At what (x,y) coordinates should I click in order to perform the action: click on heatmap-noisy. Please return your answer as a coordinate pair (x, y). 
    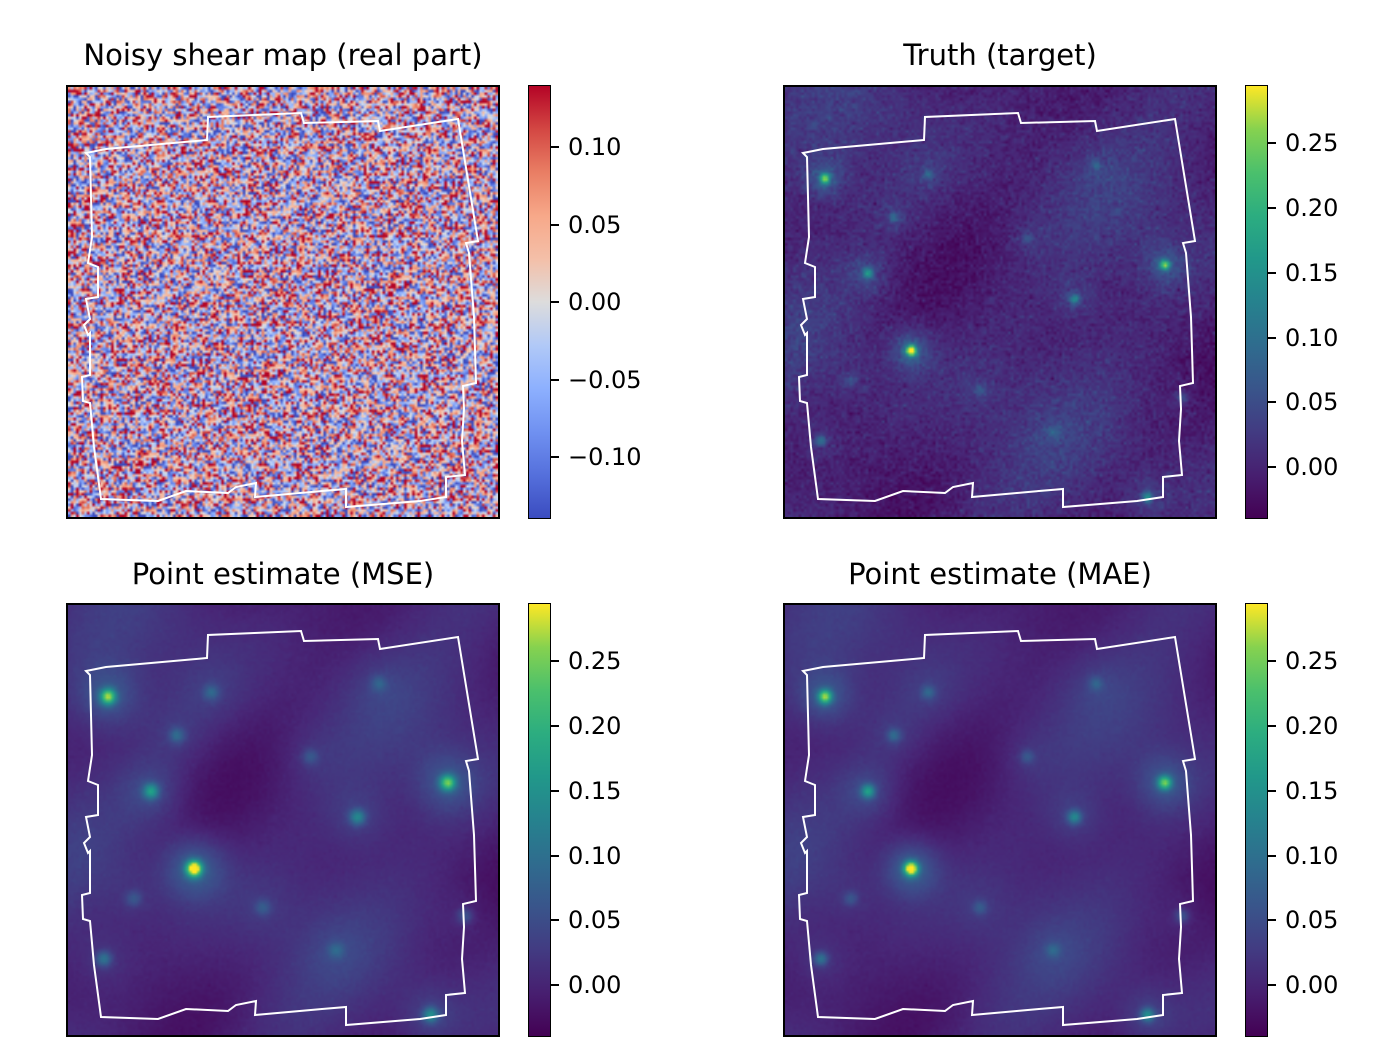
    Looking at the image, I should click on (283, 302).